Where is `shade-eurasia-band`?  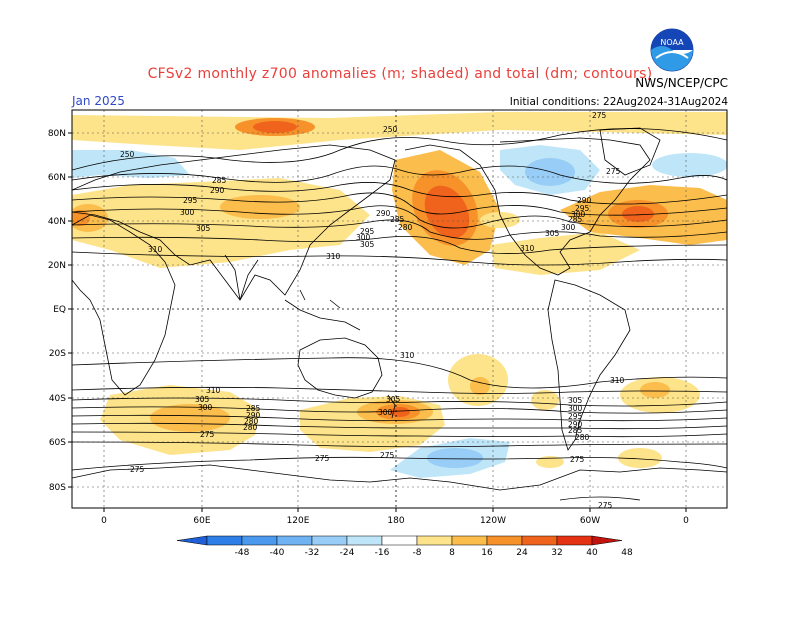
shade-eurasia-band is located at coordinates (221, 223).